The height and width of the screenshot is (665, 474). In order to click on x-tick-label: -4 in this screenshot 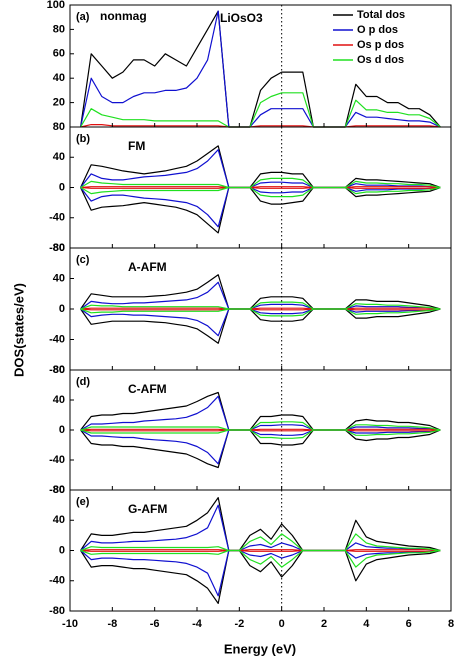, I will do `click(197, 624)`.